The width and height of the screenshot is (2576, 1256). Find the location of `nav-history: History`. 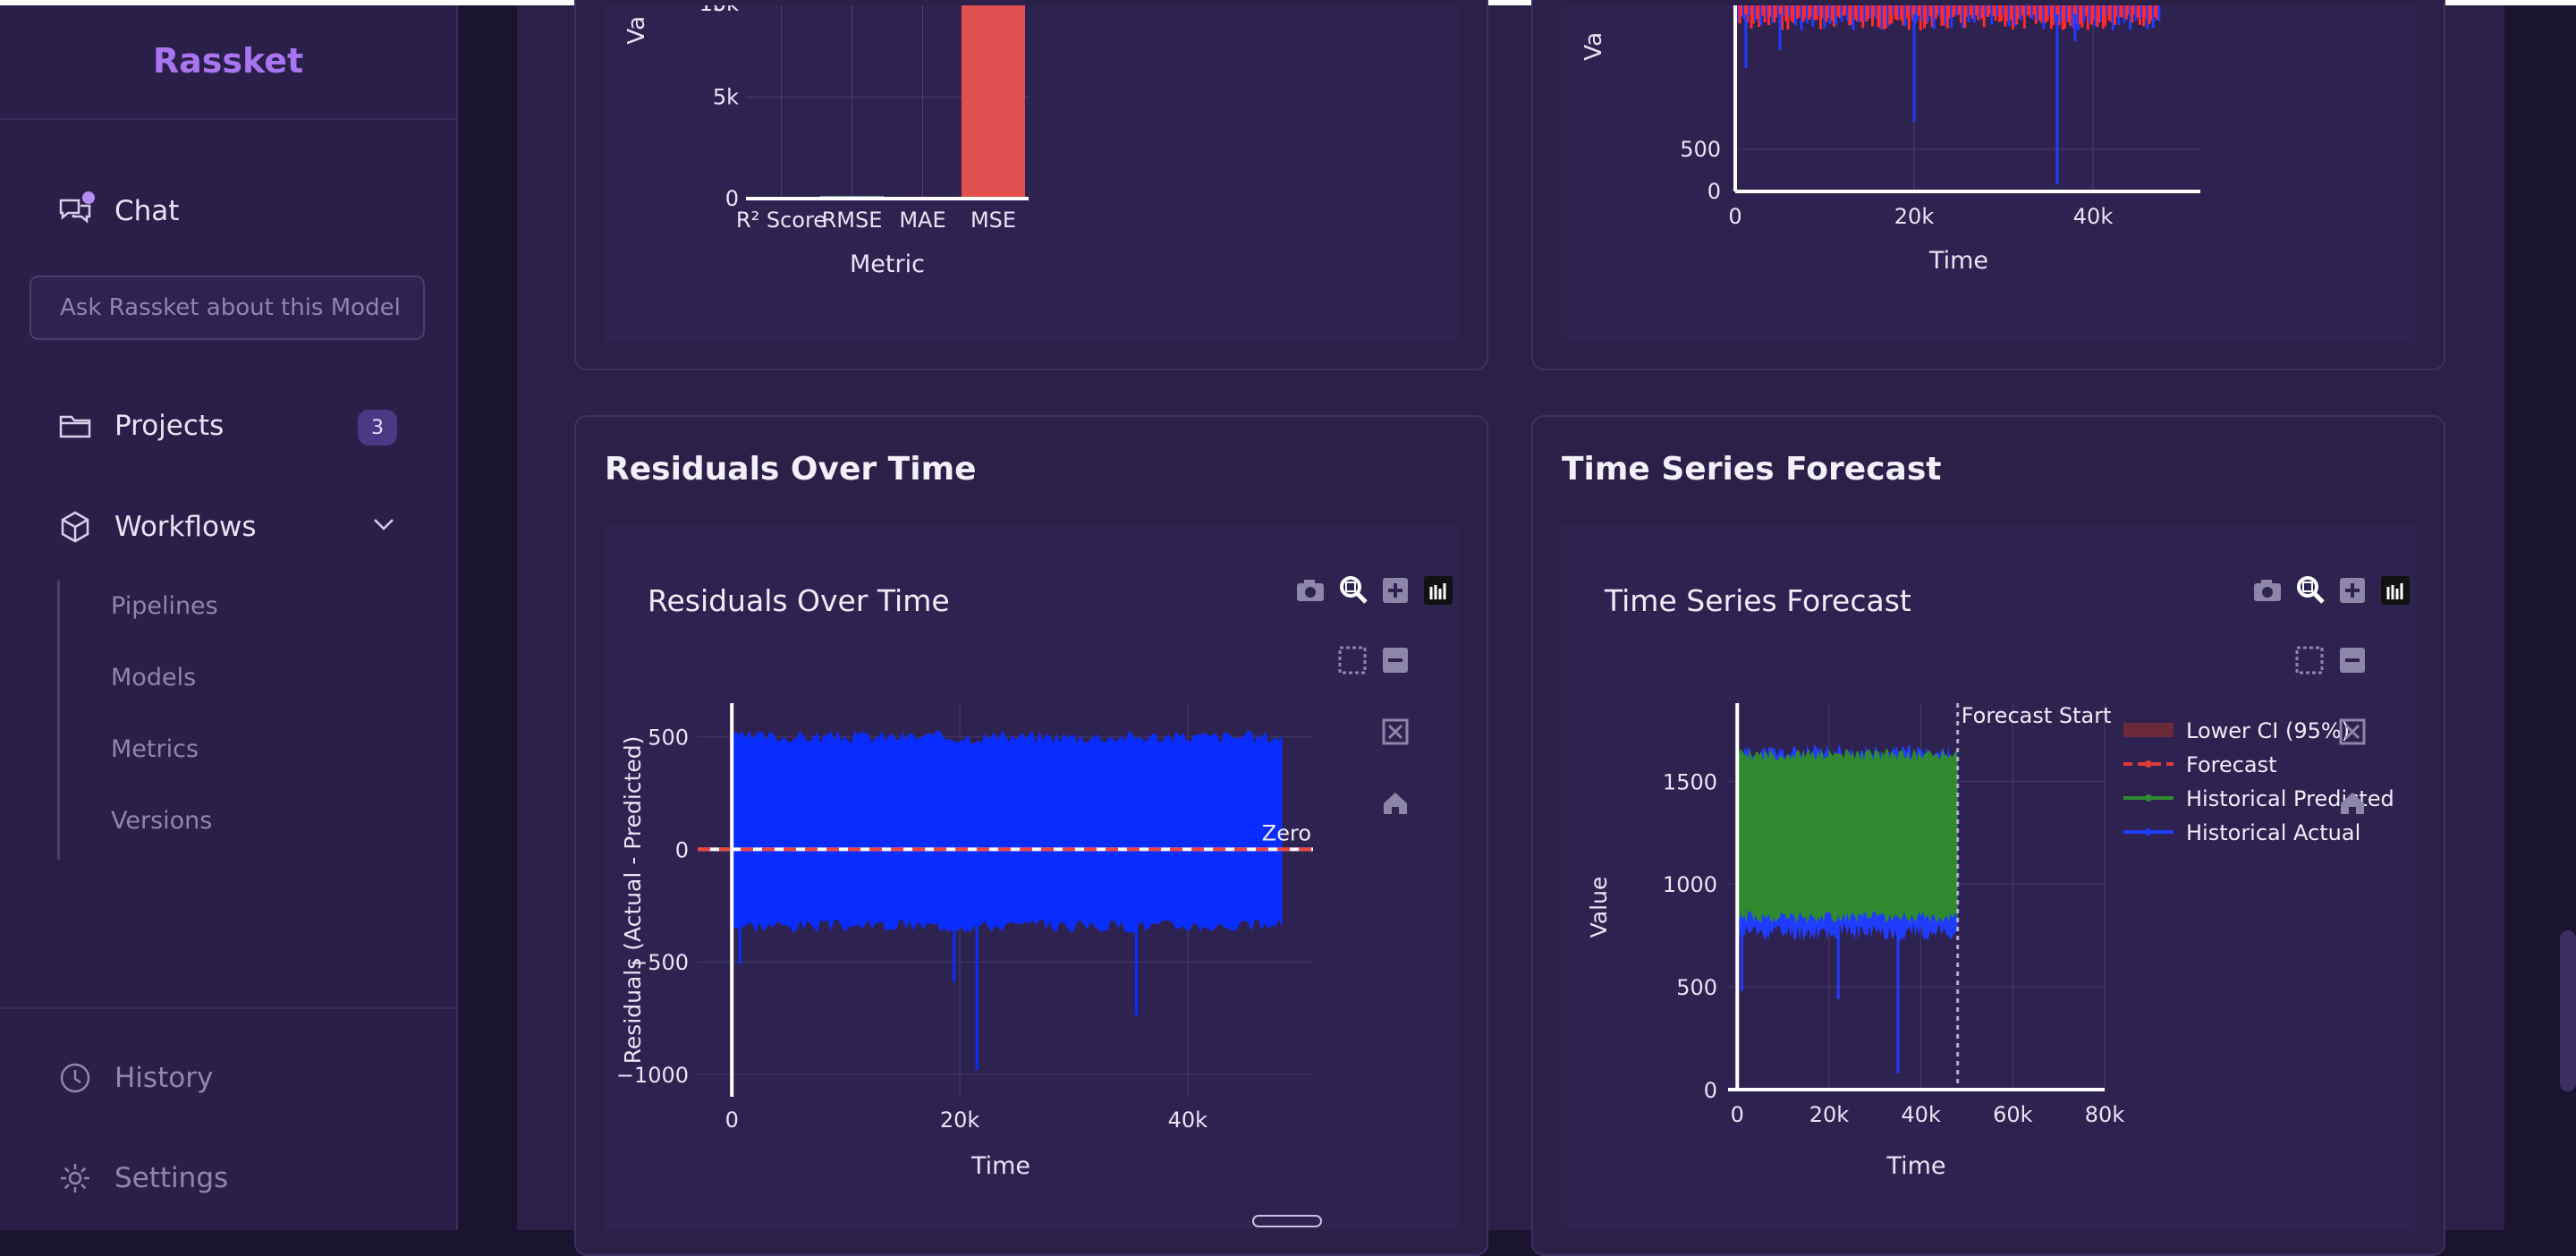

nav-history: History is located at coordinates (135, 1078).